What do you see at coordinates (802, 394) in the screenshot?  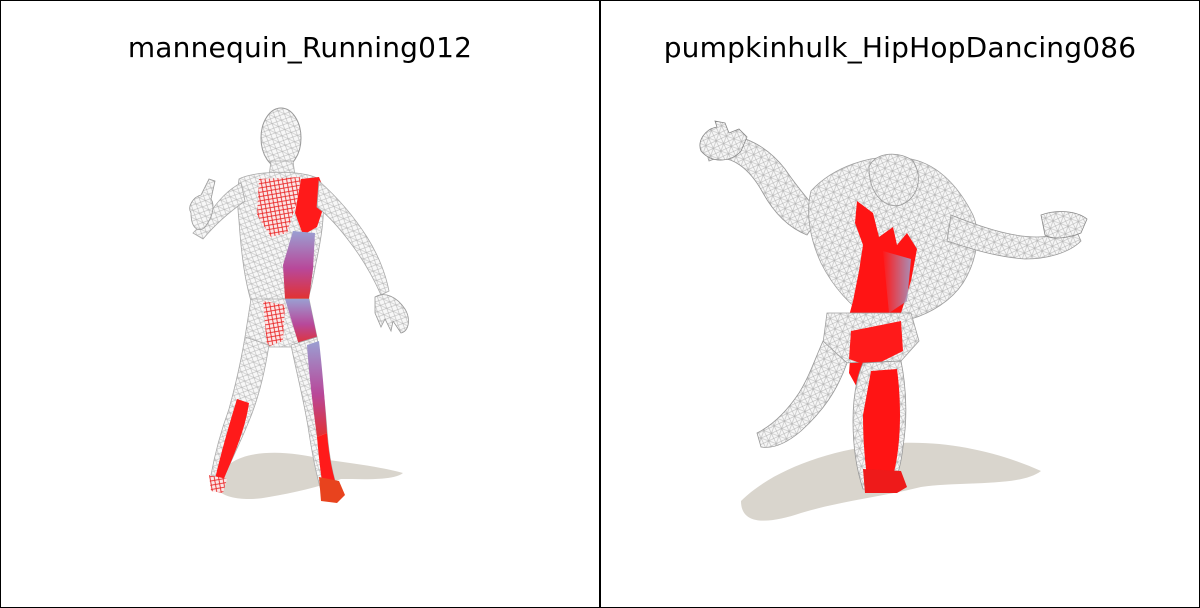 I see `hulk-left-leg` at bounding box center [802, 394].